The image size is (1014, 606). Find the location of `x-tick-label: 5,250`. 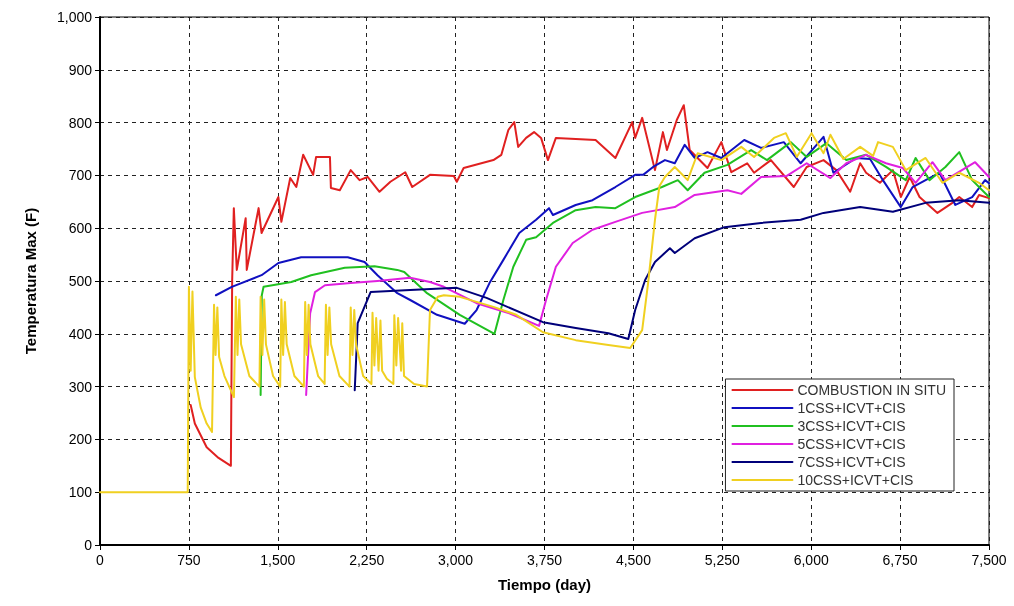

x-tick-label: 5,250 is located at coordinates (722, 560).